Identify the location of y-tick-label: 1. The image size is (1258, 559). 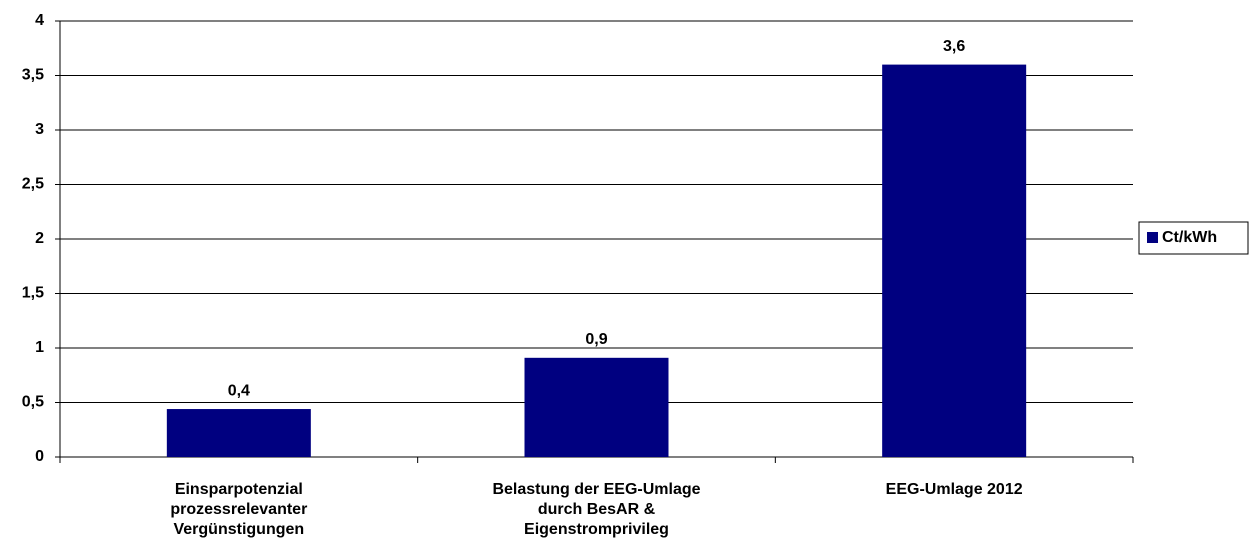
(39, 347).